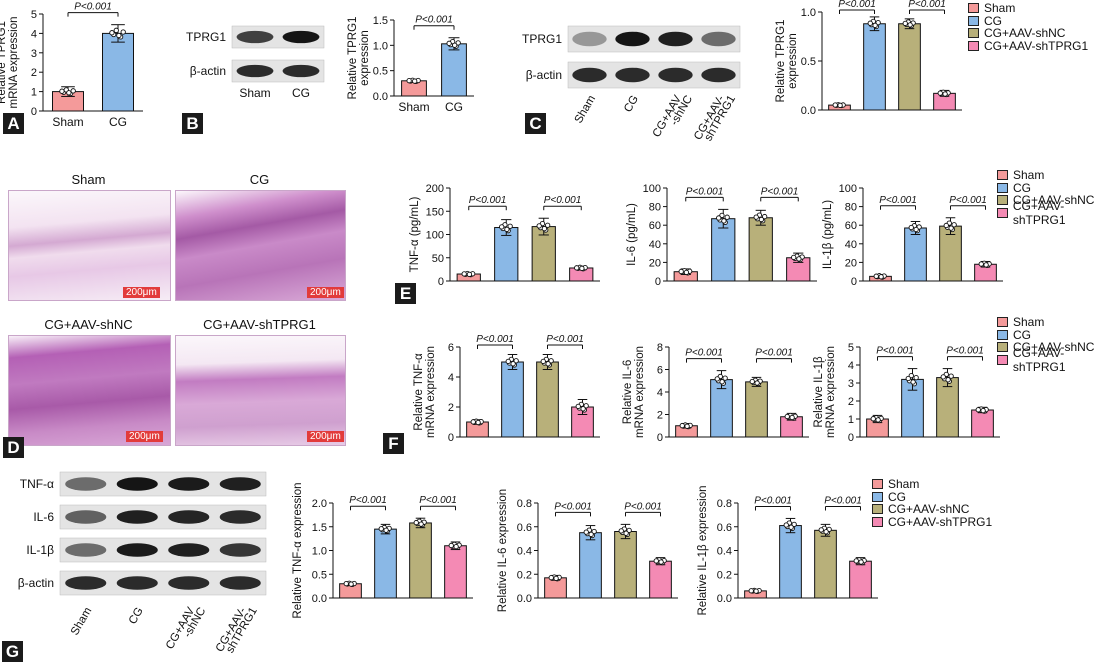 Image resolution: width=1115 pixels, height=664 pixels. What do you see at coordinates (208, 71) in the screenshot?
I see `blot-row-label: β-actin` at bounding box center [208, 71].